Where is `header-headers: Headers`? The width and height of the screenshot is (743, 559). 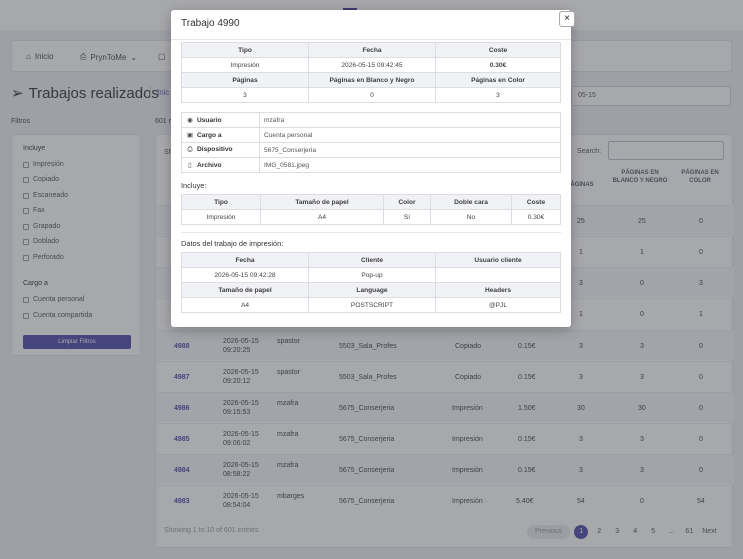 header-headers: Headers is located at coordinates (498, 290).